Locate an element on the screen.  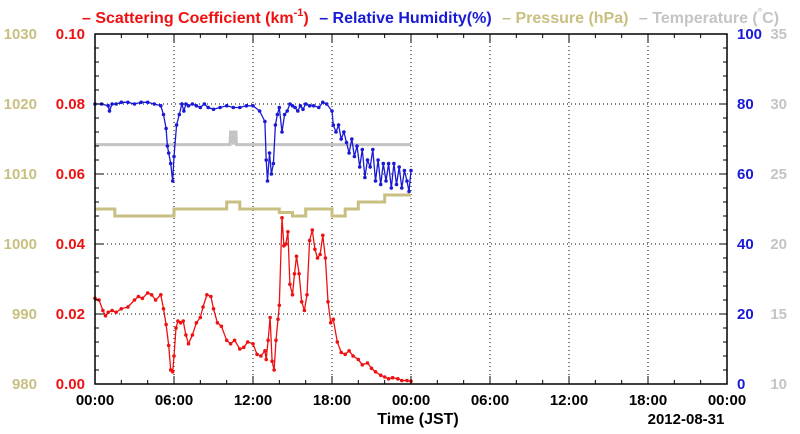
y-tick-label-scattering: 0.02 is located at coordinates (70, 314).